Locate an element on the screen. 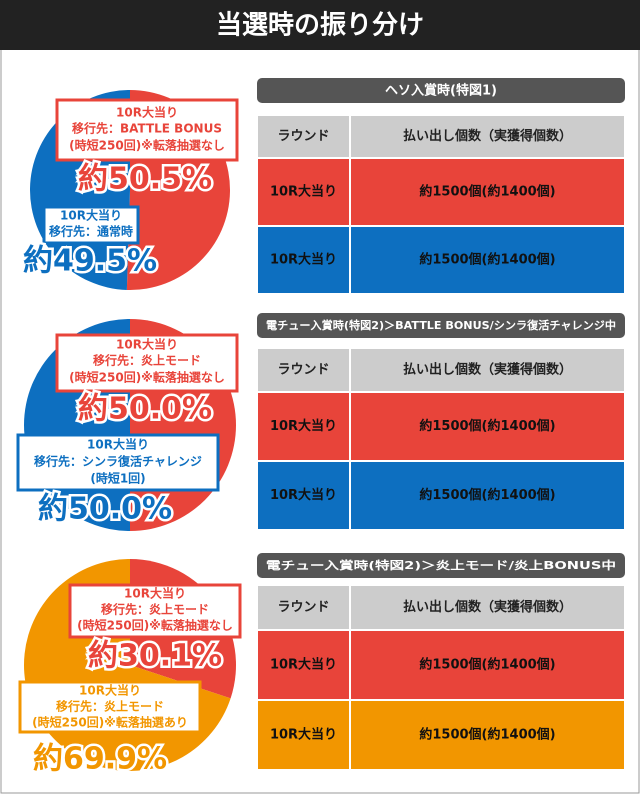 The width and height of the screenshot is (640, 798). section-heading: ヘソ入賞時(特図1) is located at coordinates (441, 91).